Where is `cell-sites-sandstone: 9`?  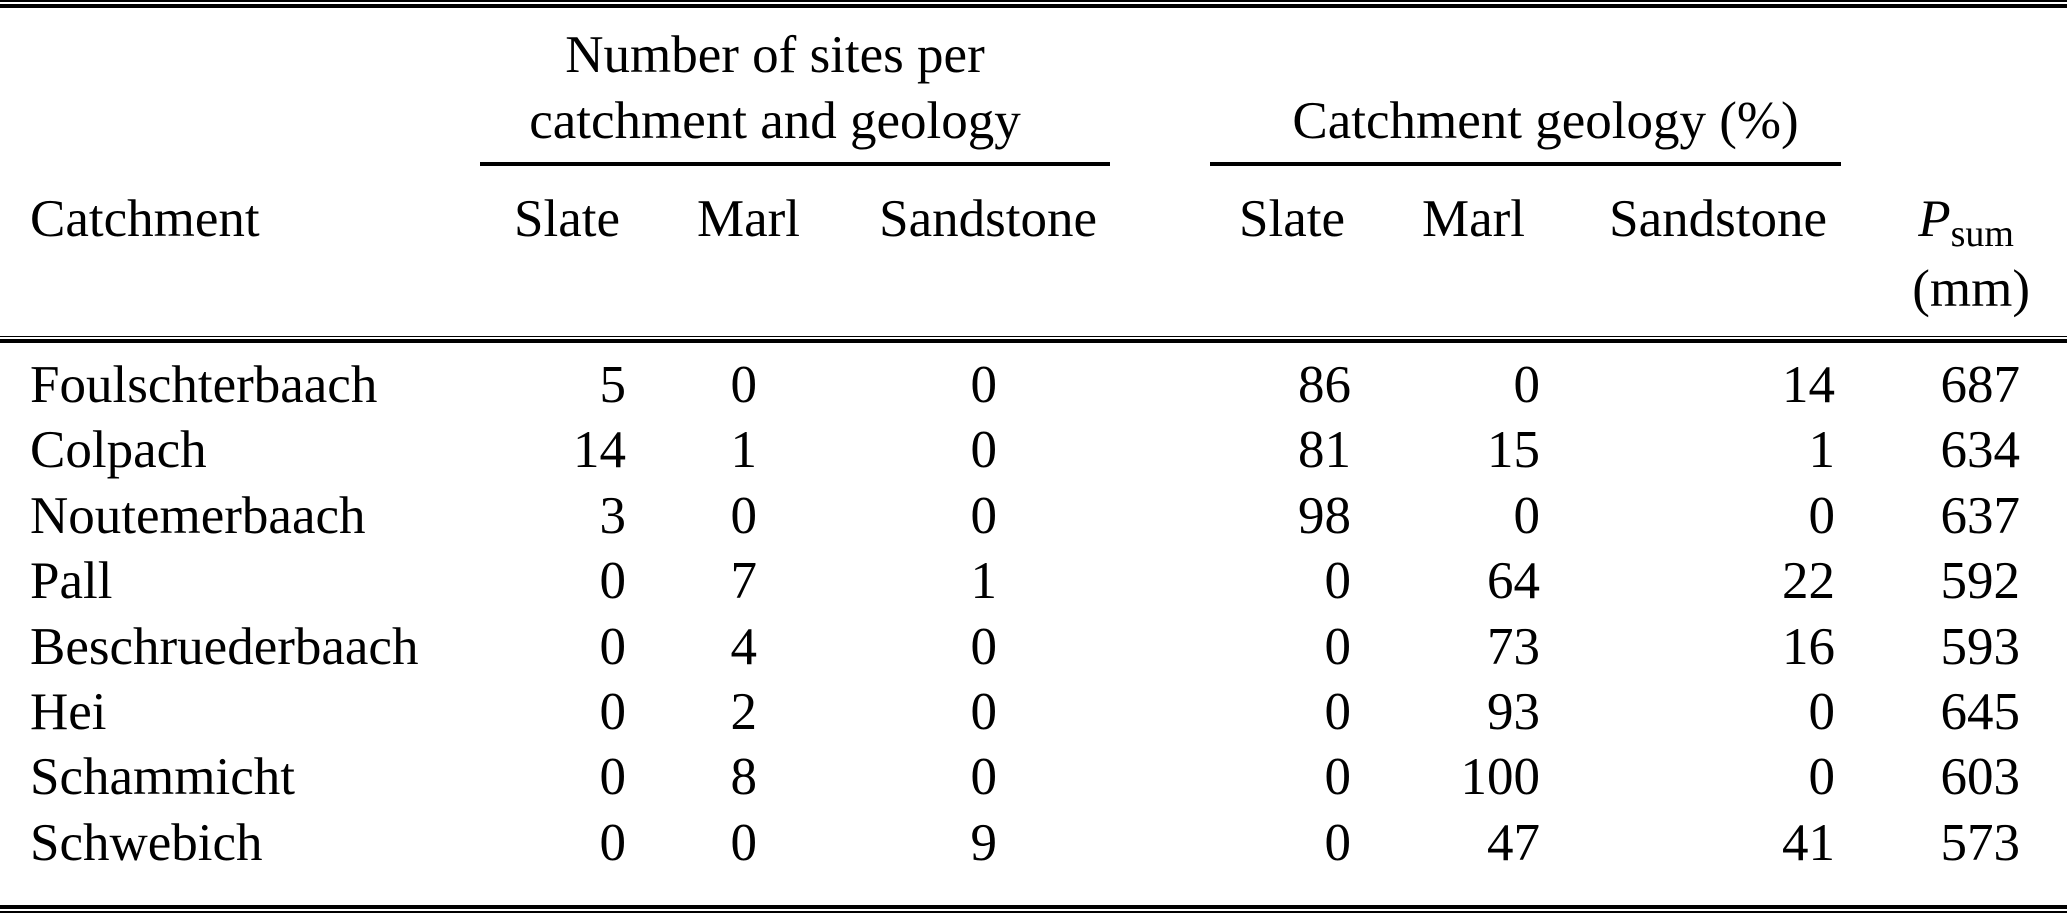
cell-sites-sandstone: 9 is located at coordinates (984, 842).